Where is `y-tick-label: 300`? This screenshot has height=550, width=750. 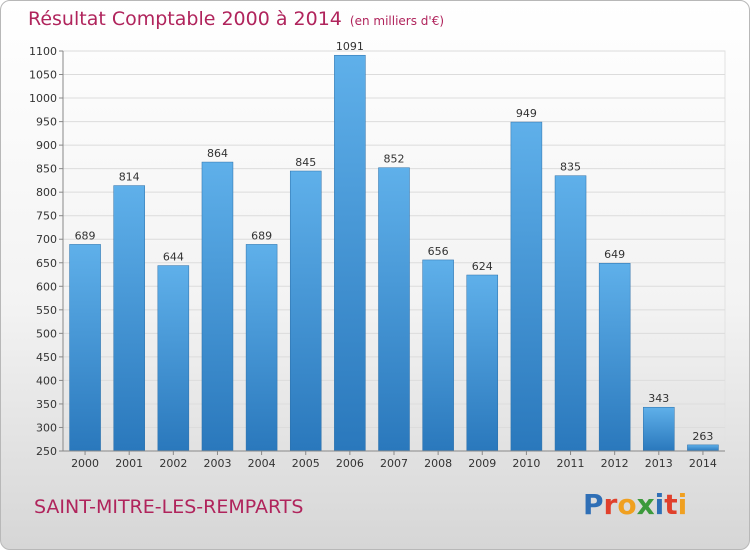 y-tick-label: 300 is located at coordinates (46, 427).